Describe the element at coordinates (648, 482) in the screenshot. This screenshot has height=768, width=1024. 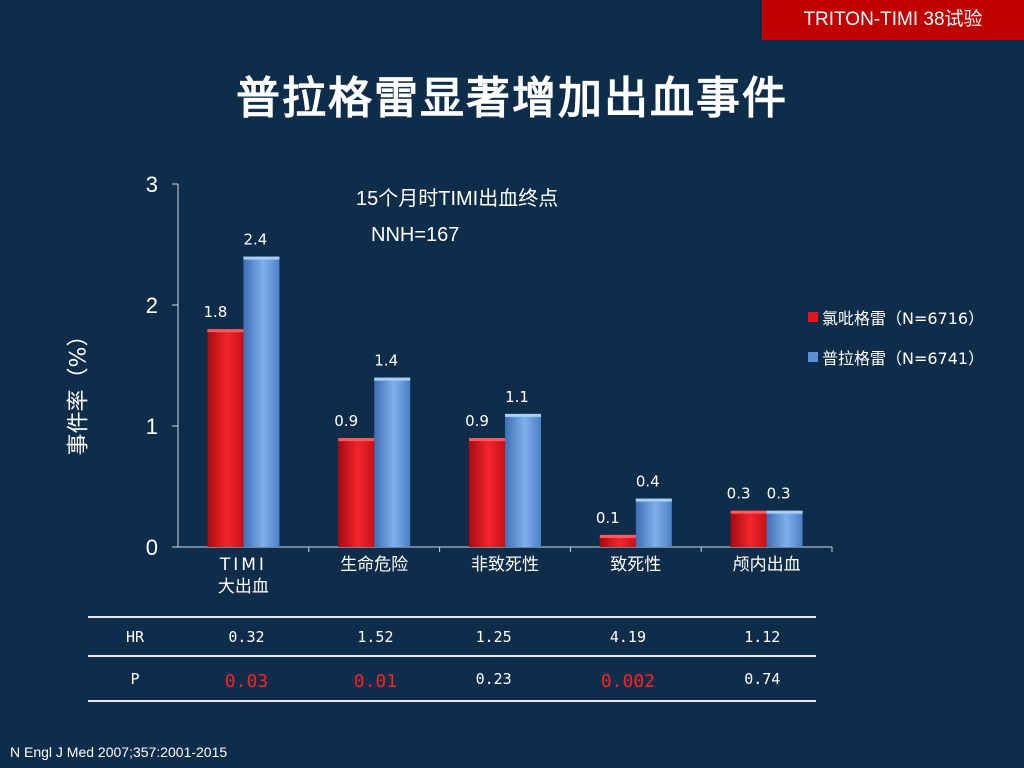
I see `data-label-prasugrel: 0.4` at that location.